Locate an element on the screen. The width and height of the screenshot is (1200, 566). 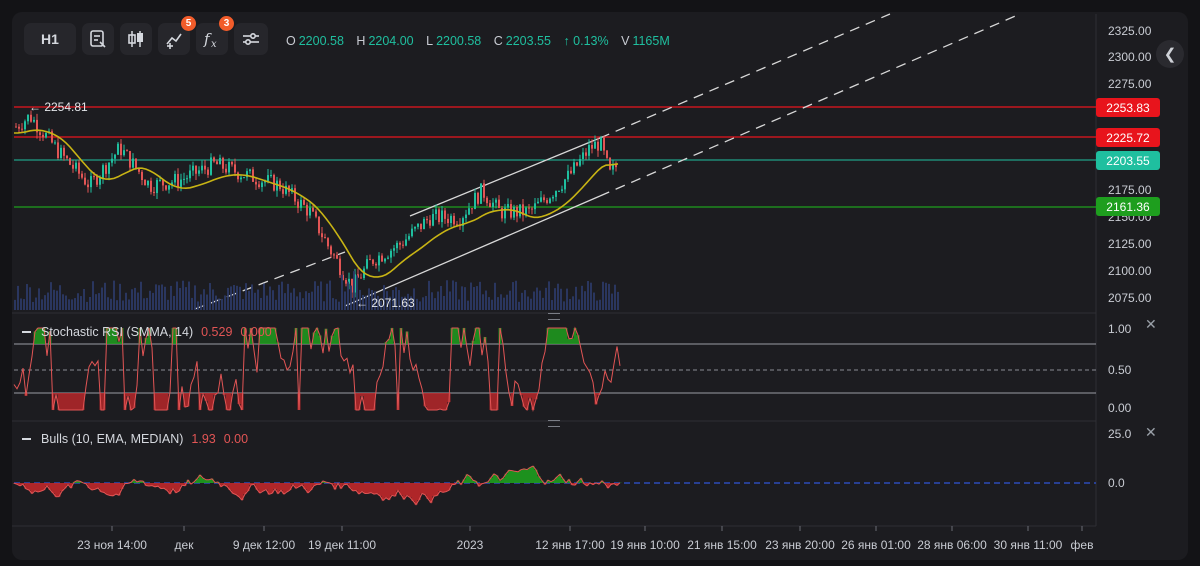
chart-type-button is located at coordinates (136, 39).